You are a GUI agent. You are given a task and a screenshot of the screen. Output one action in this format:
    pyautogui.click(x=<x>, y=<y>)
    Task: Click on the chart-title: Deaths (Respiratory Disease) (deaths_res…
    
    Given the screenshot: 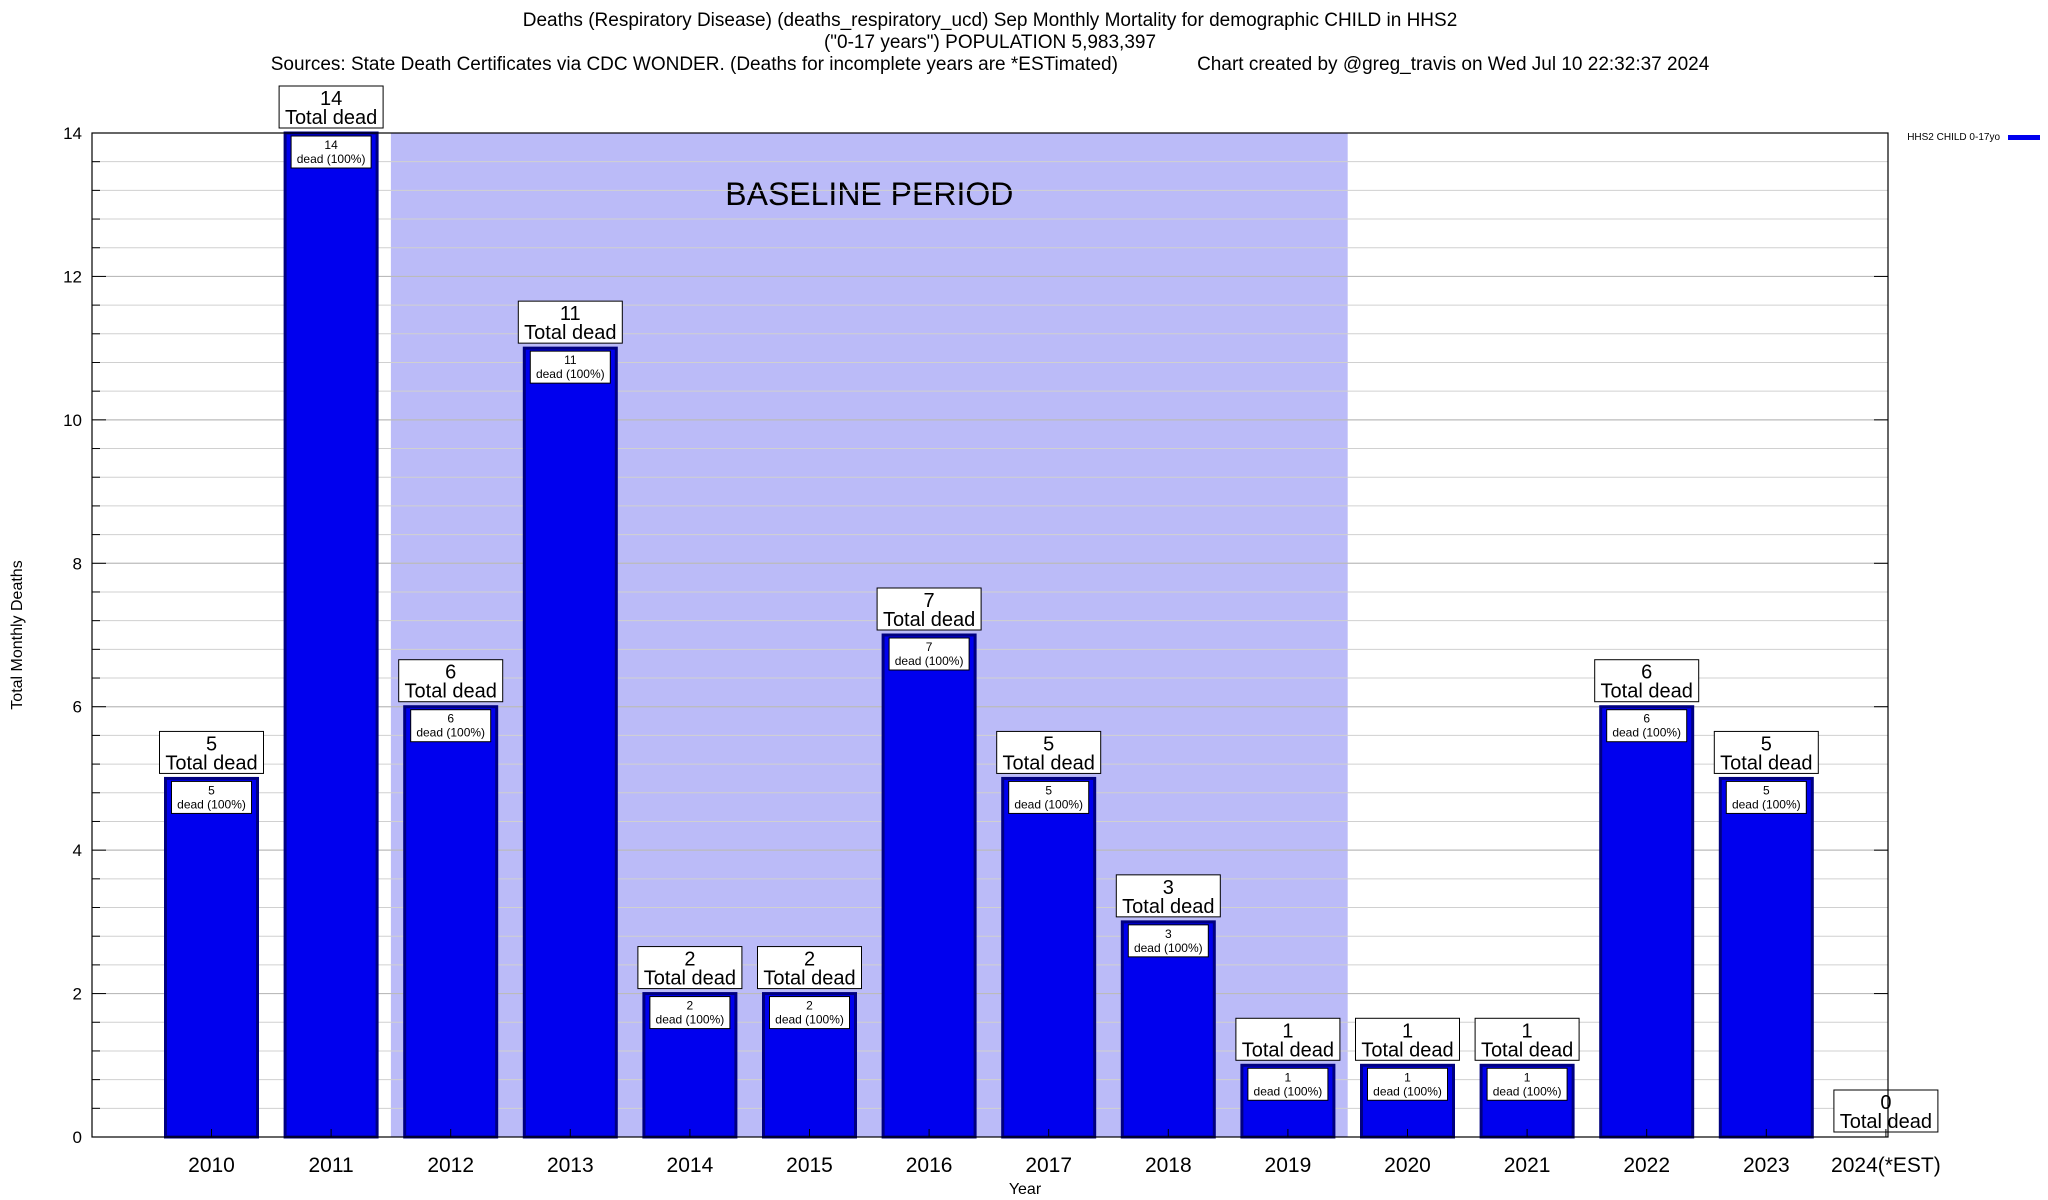 What is the action you would take?
    pyautogui.click(x=990, y=43)
    